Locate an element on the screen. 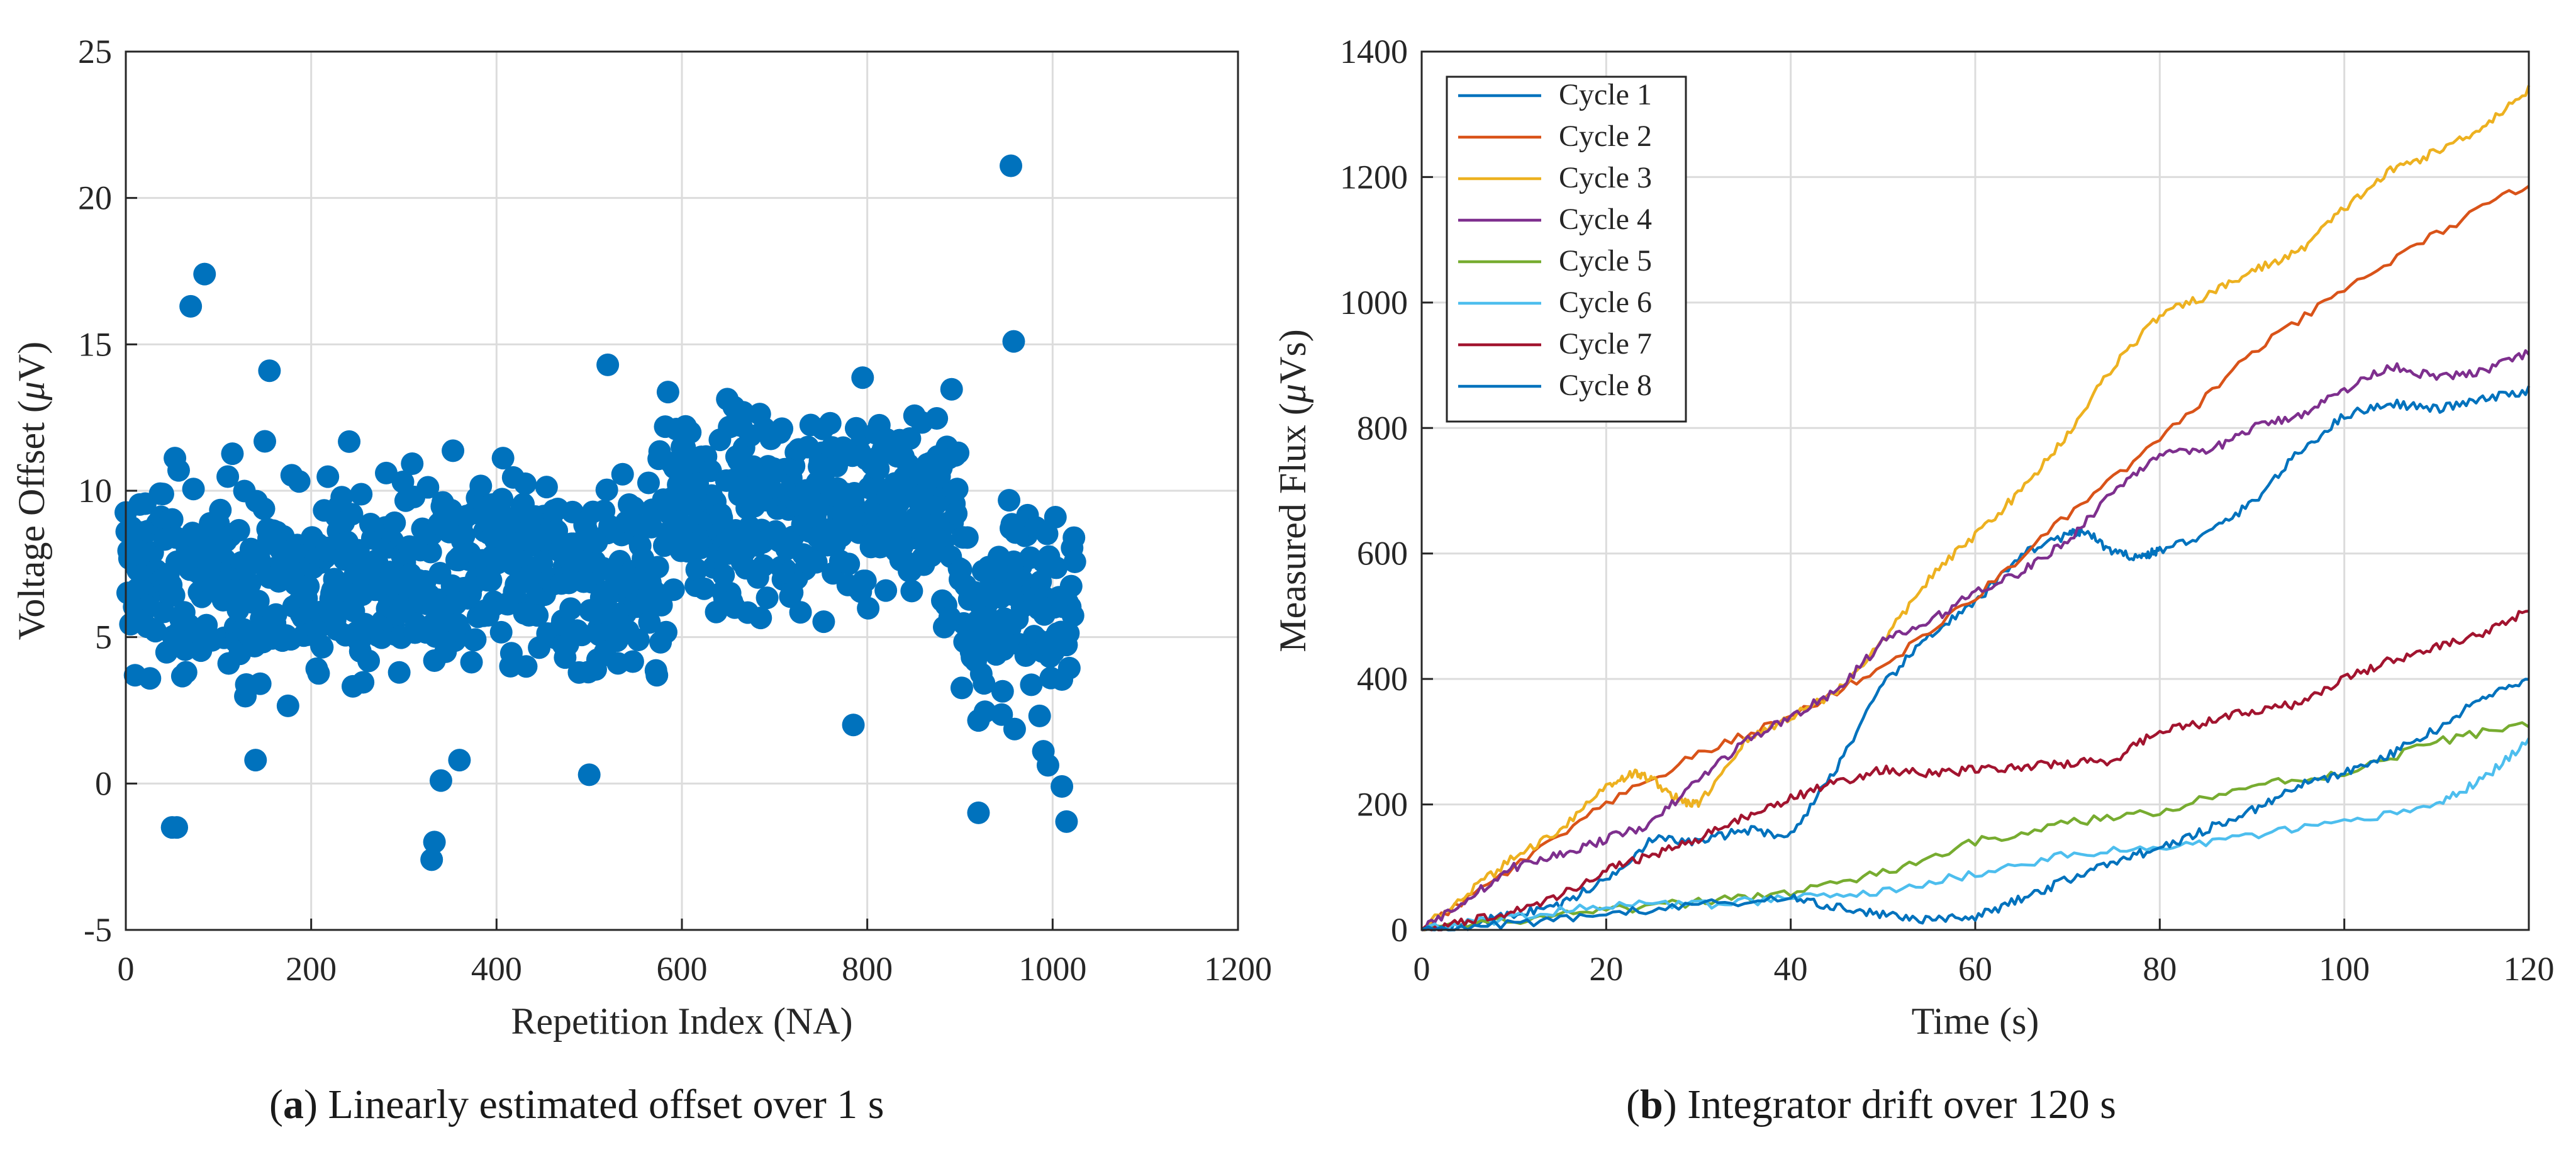 The image size is (2576, 1152). y-tick-label: 1000 is located at coordinates (1374, 303).